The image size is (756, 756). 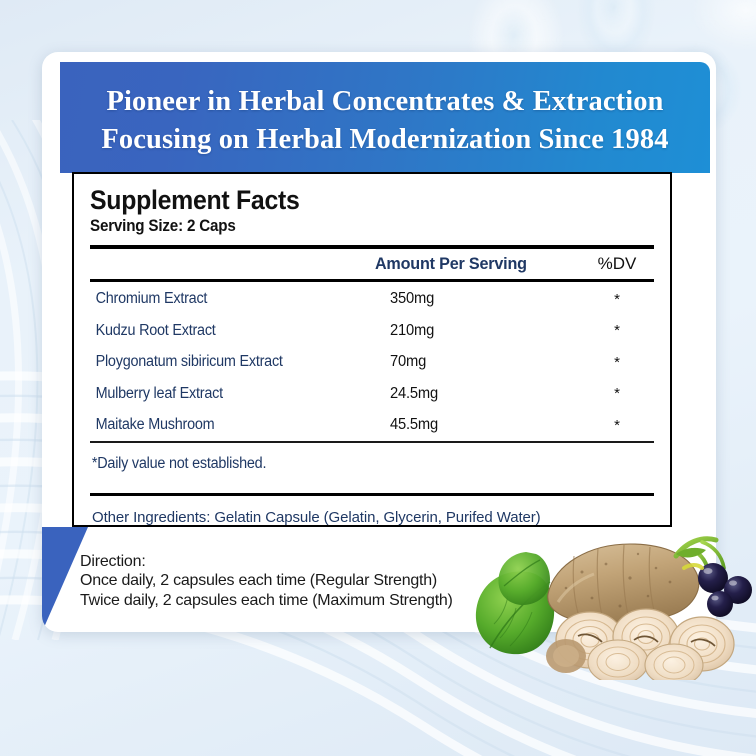 I want to click on direction-title: Direction:, so click(x=113, y=561).